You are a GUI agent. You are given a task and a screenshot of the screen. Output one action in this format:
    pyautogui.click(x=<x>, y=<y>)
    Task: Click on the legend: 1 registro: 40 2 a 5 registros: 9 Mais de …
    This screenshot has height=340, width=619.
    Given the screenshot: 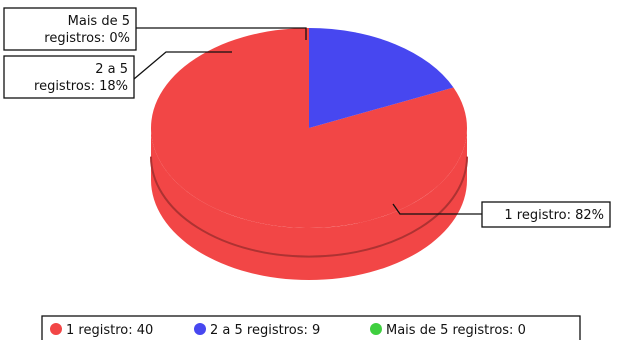 What is the action you would take?
    pyautogui.click(x=311, y=327)
    